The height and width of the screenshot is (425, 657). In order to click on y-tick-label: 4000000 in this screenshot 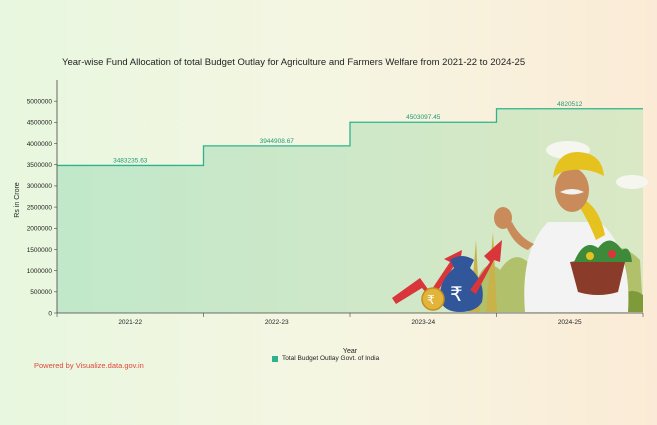, I will do `click(40, 144)`.